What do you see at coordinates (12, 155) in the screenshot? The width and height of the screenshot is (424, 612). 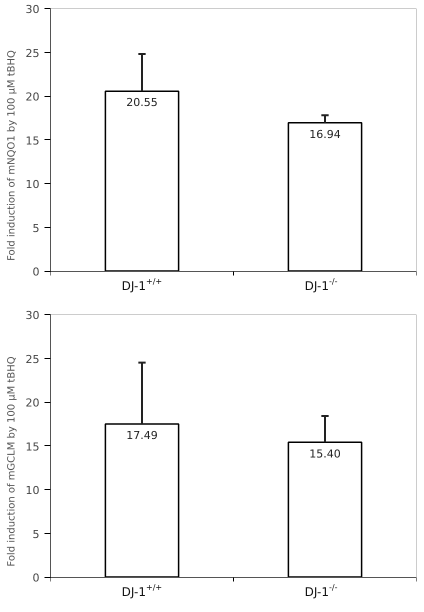 I see `y-axis-title: Fold induction of mNQO1 by 100 μM tBHQ` at bounding box center [12, 155].